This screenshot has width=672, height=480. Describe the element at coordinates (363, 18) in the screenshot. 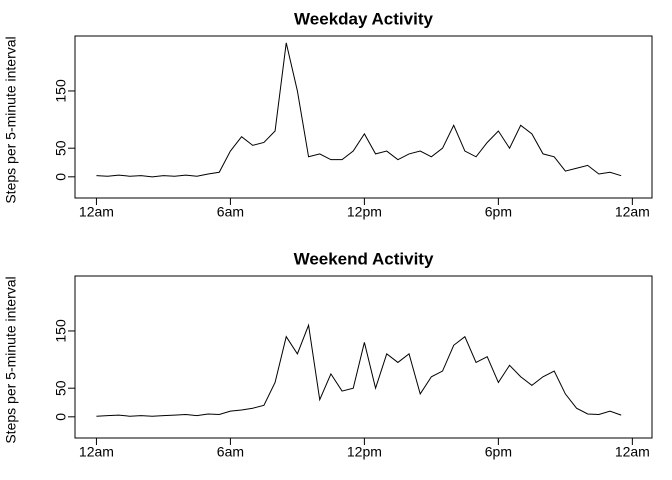

I see `chart-title: Weekday Activity` at that location.